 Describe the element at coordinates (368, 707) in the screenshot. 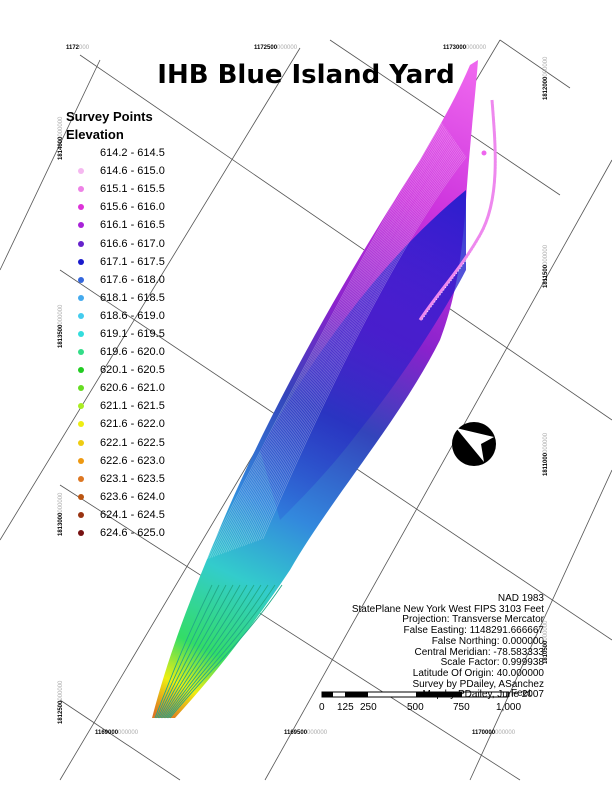

I see `scale-label-250: 250` at that location.